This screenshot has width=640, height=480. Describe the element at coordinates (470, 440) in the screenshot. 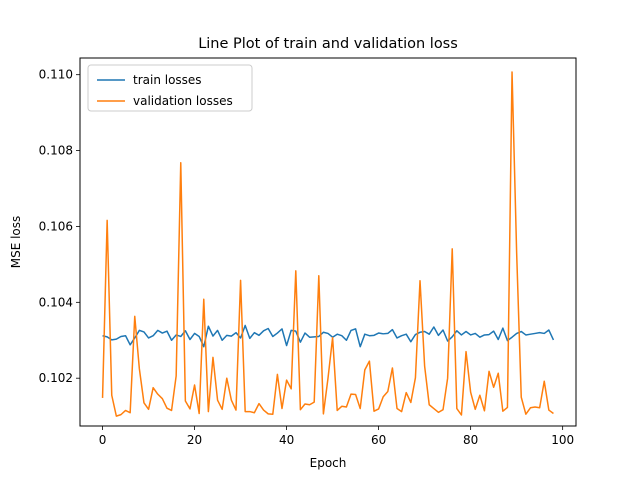

I see `x-tick-label: 80` at that location.